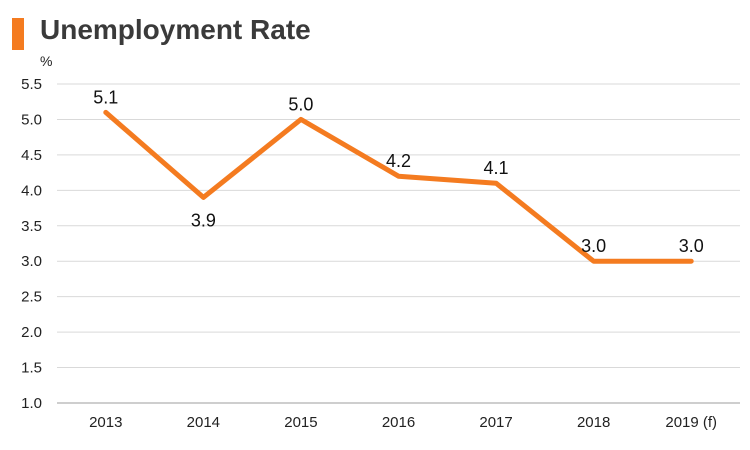 The width and height of the screenshot is (750, 450). Describe the element at coordinates (31, 190) in the screenshot. I see `y-tick-label: 4.0` at that location.